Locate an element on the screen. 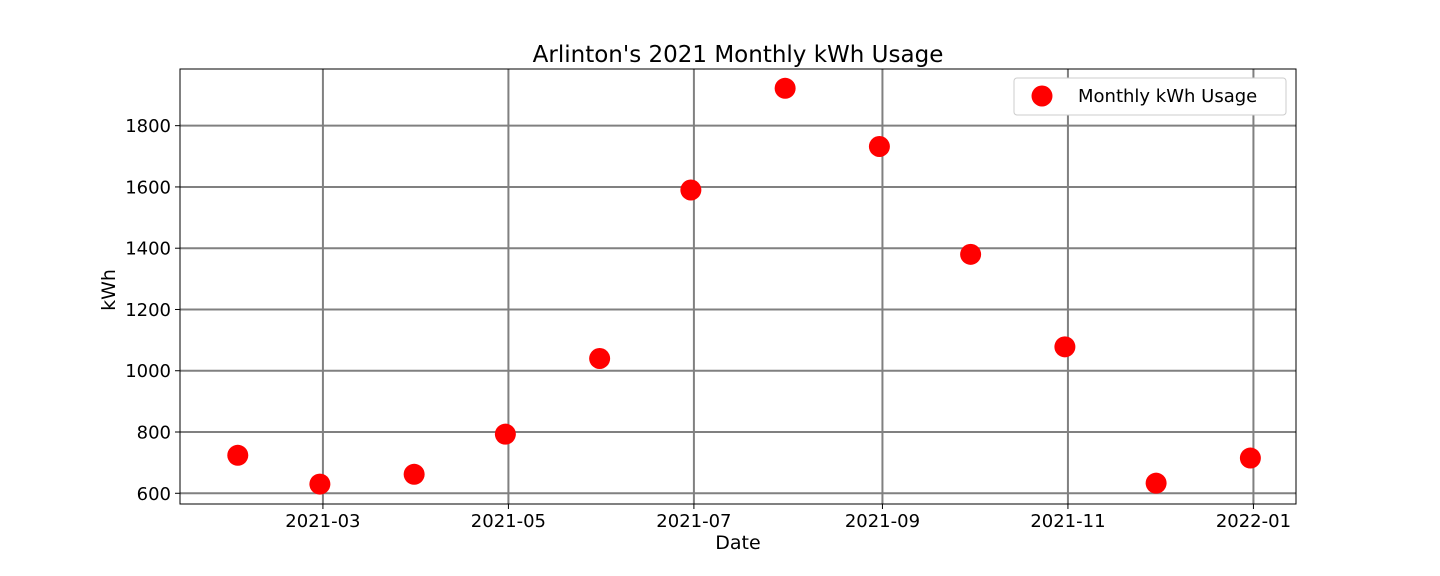 The image size is (1440, 576). y-tick-label: 800 is located at coordinates (154, 433).